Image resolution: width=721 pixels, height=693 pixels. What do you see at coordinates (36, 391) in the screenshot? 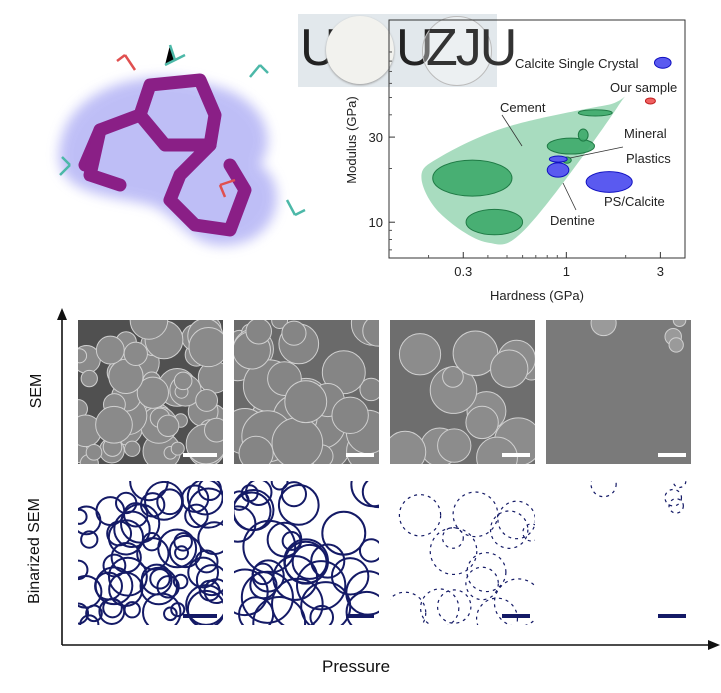
I see `row-label-sem: SEM` at bounding box center [36, 391].